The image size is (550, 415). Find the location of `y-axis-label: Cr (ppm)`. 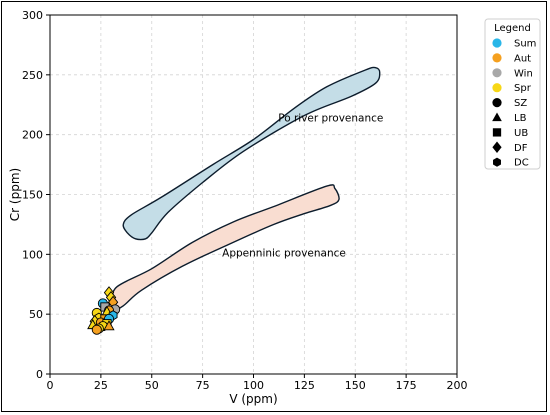

y-axis-label: Cr (ppm) is located at coordinates (15, 194).